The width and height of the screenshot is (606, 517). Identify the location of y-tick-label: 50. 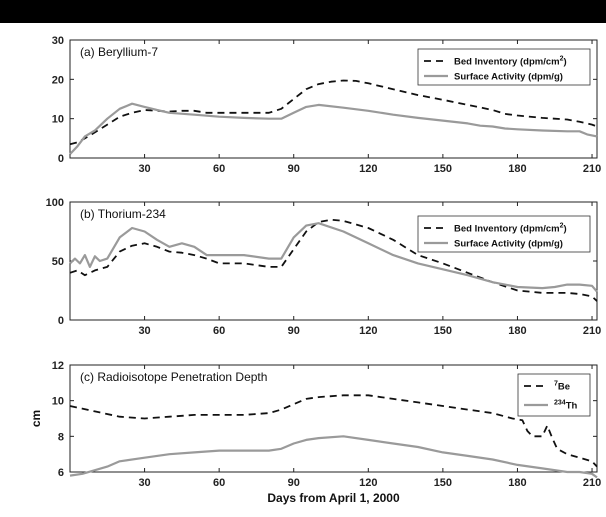
(58, 262).